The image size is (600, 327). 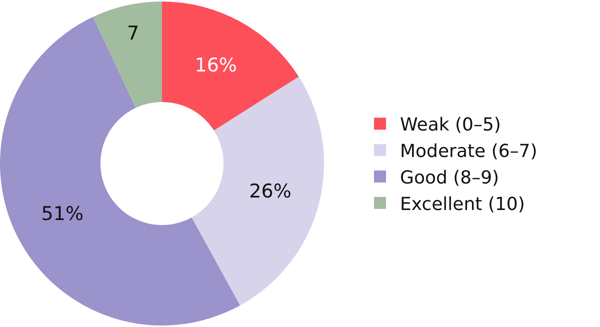 I want to click on data-label: 26%, so click(x=270, y=191).